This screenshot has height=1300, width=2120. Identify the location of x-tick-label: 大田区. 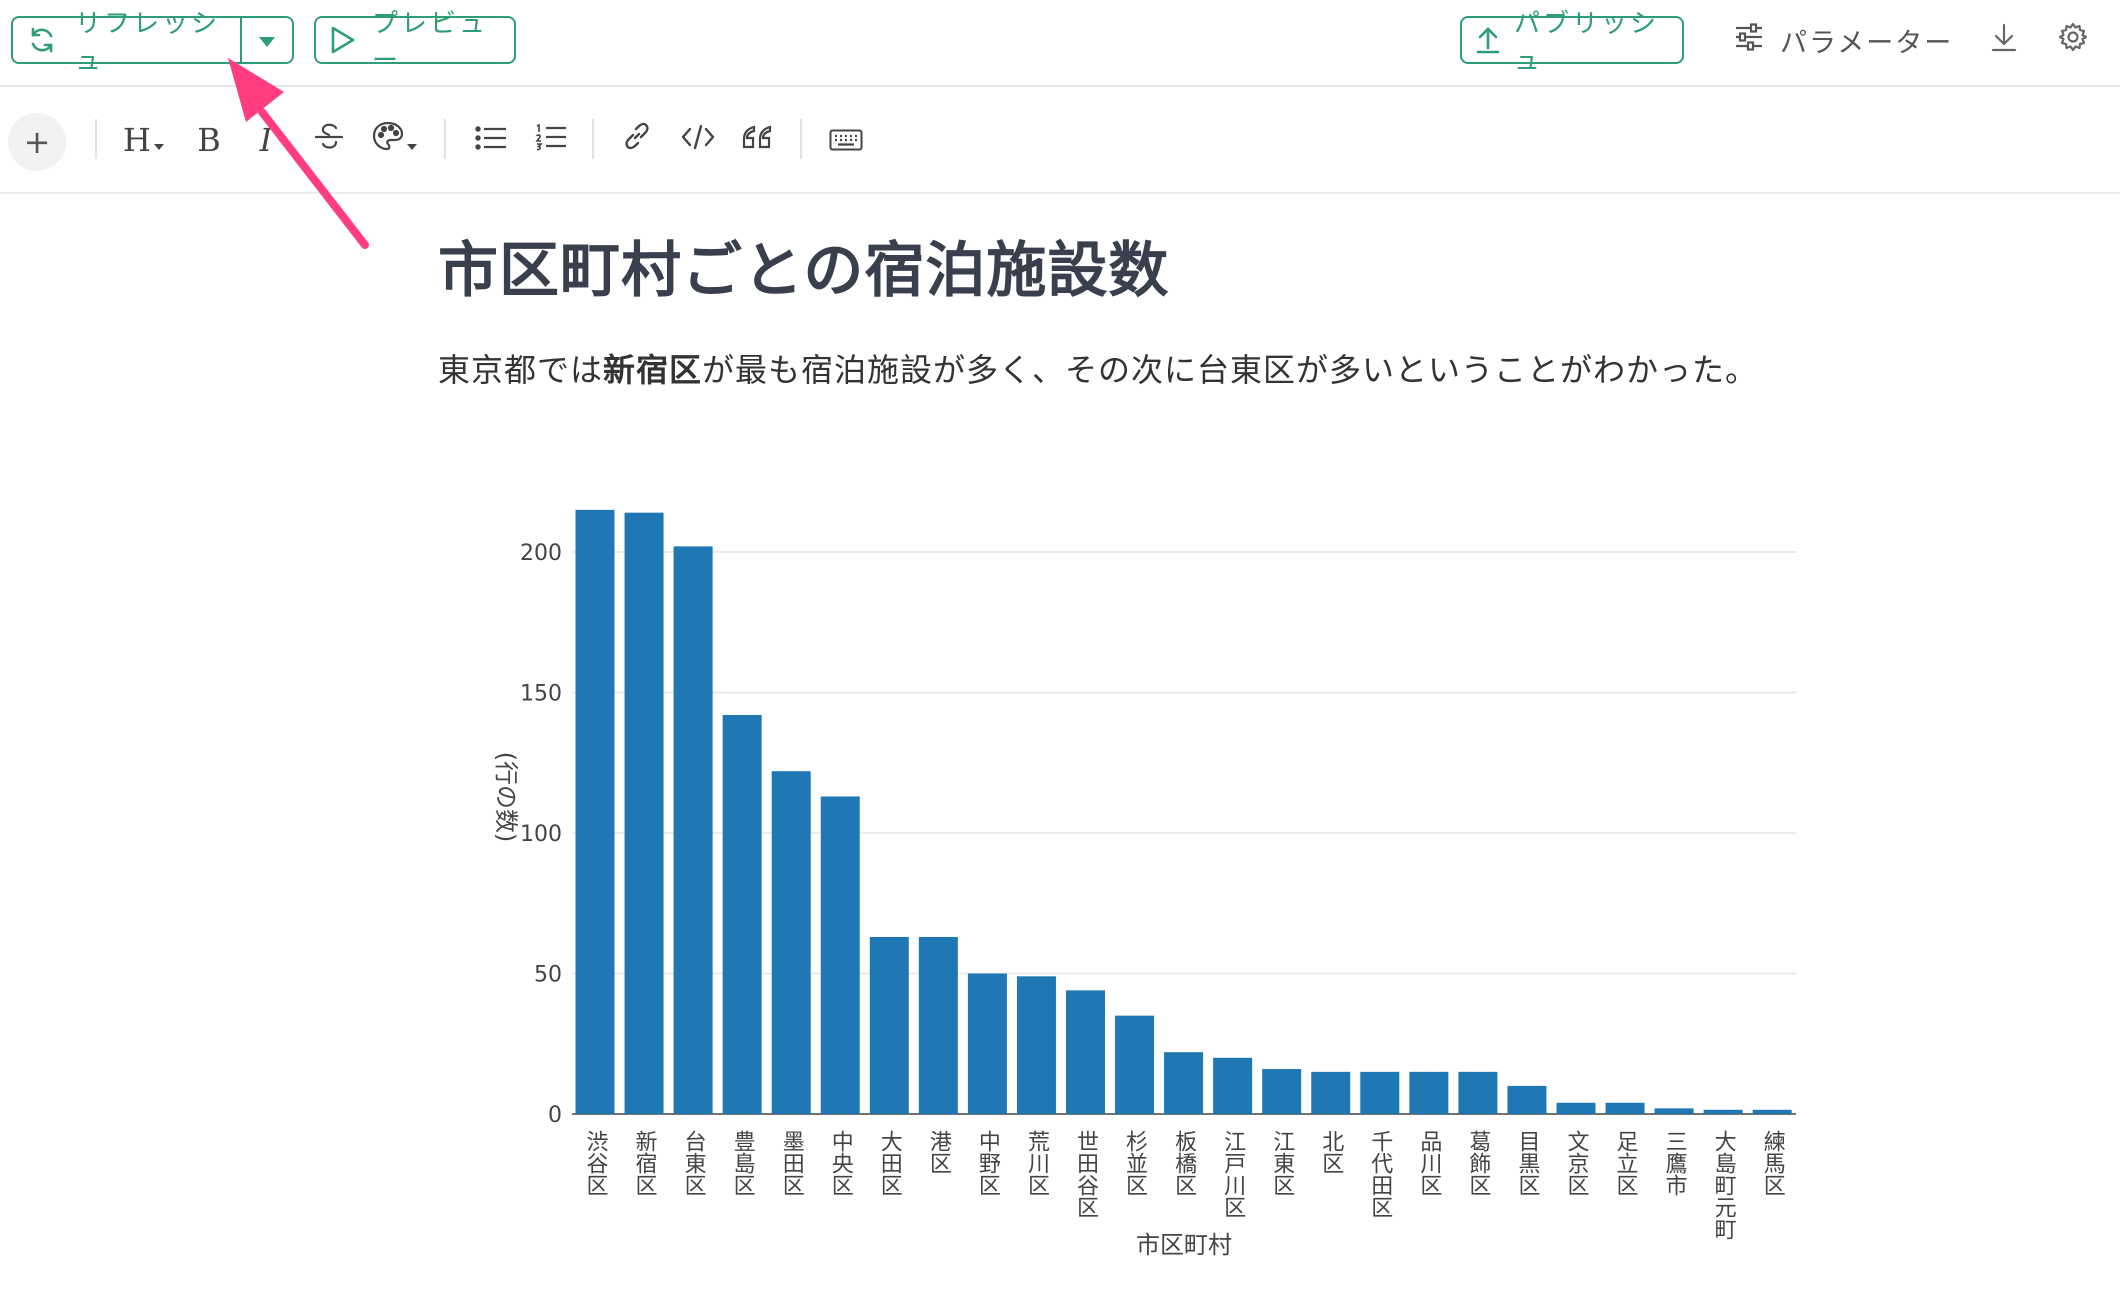
(890, 1163).